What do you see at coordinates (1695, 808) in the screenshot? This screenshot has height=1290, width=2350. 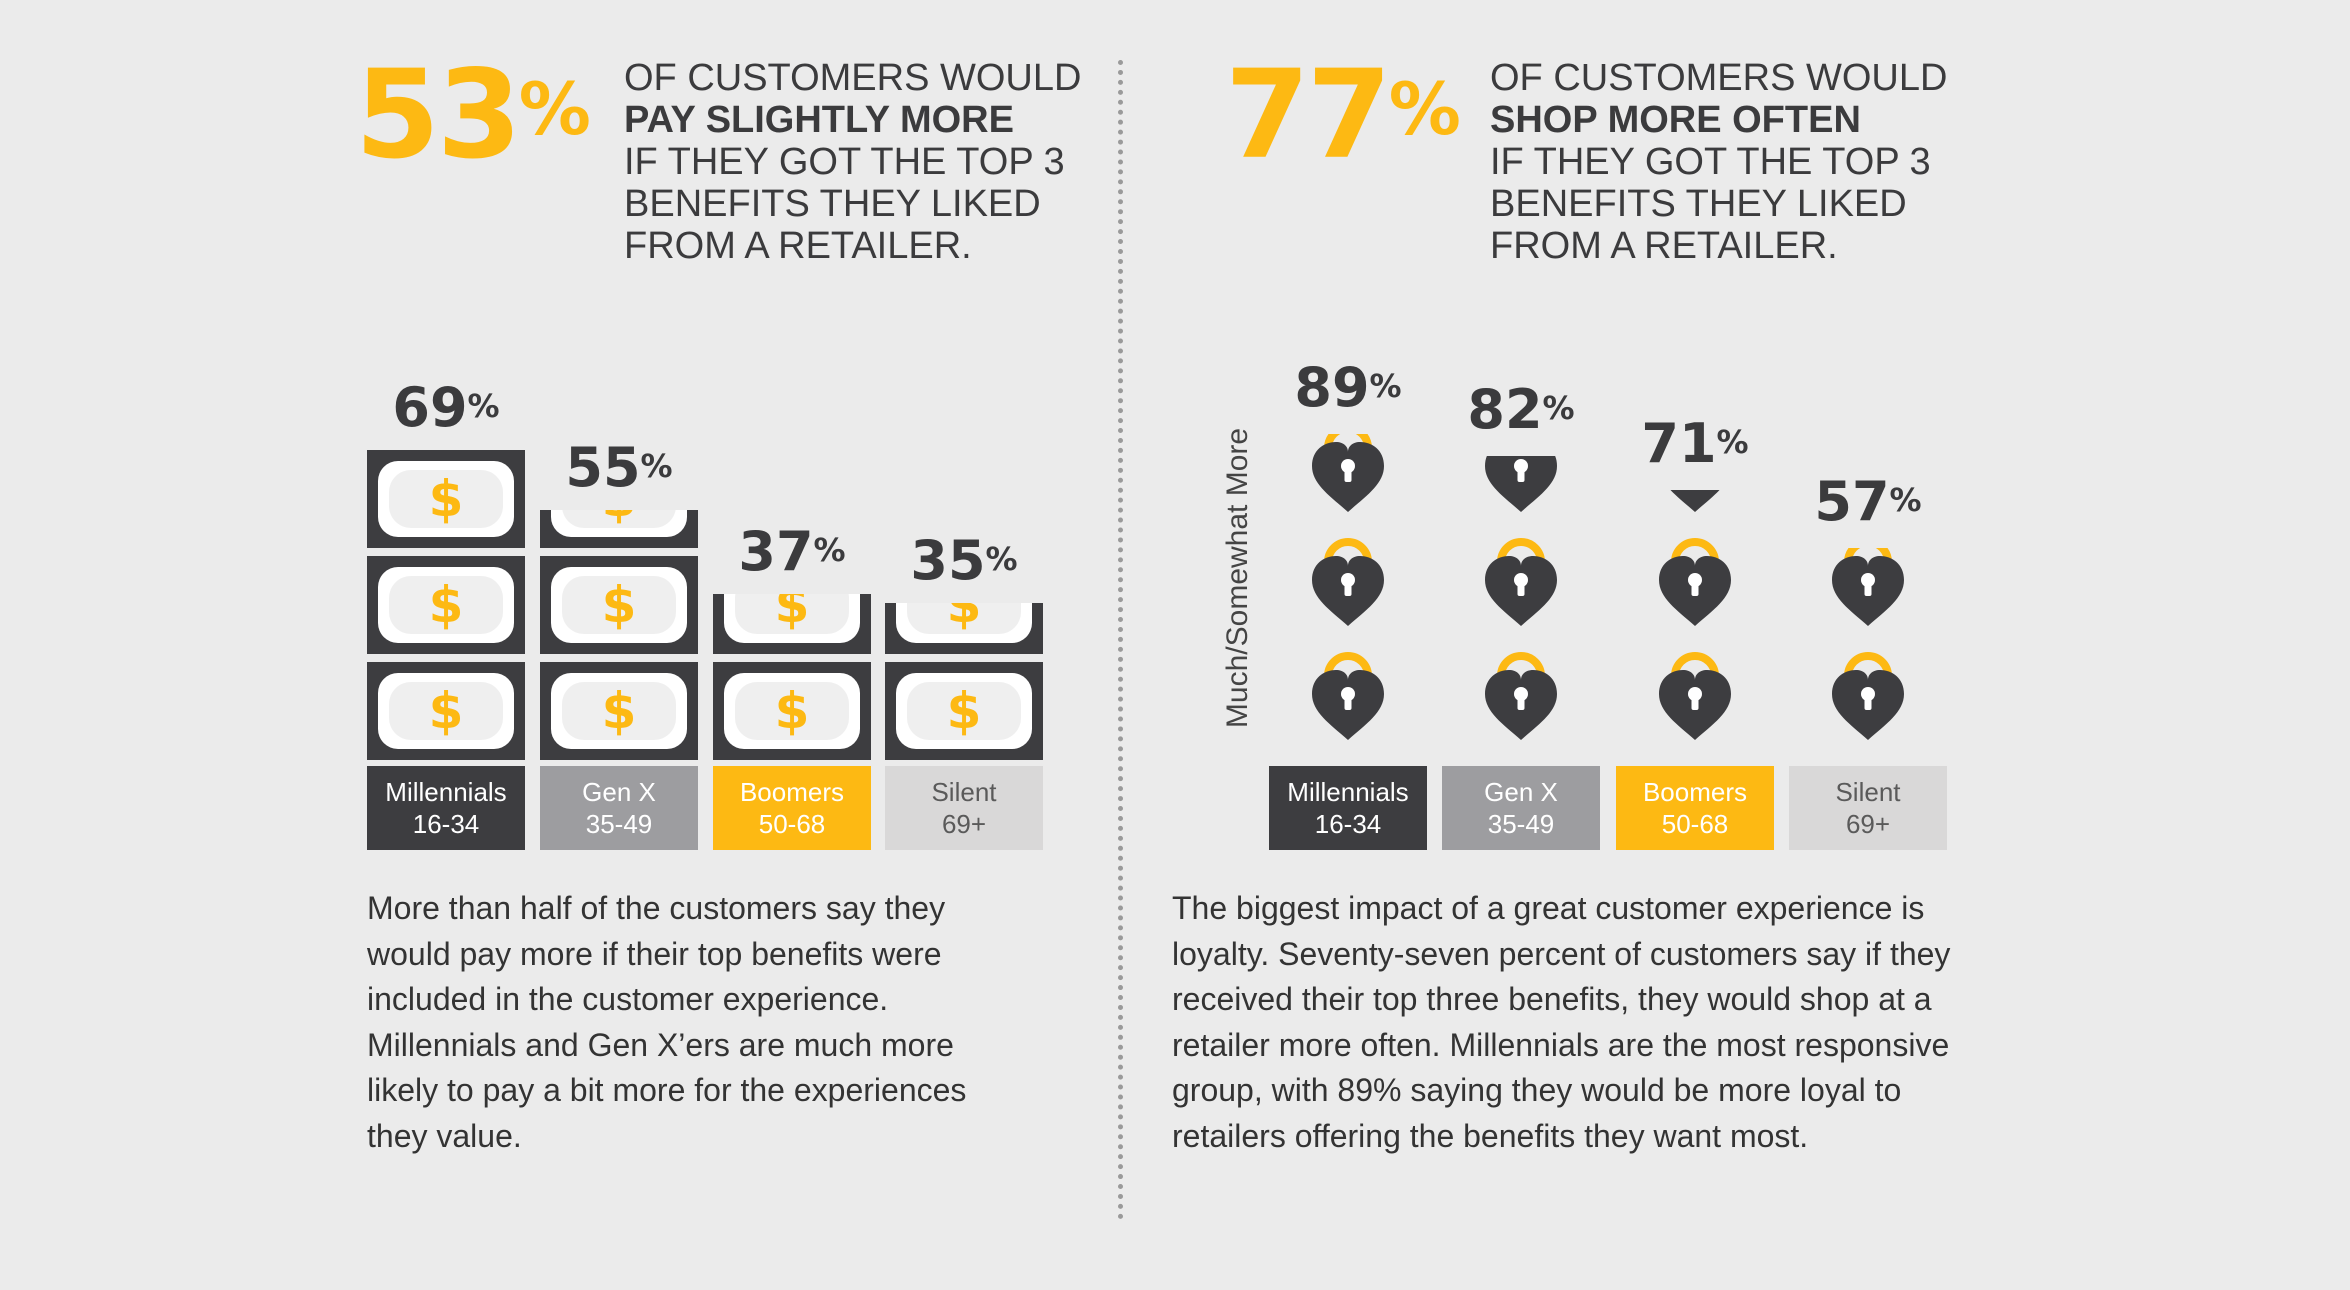 I see `right-group-boomers: Boomers 50-68` at bounding box center [1695, 808].